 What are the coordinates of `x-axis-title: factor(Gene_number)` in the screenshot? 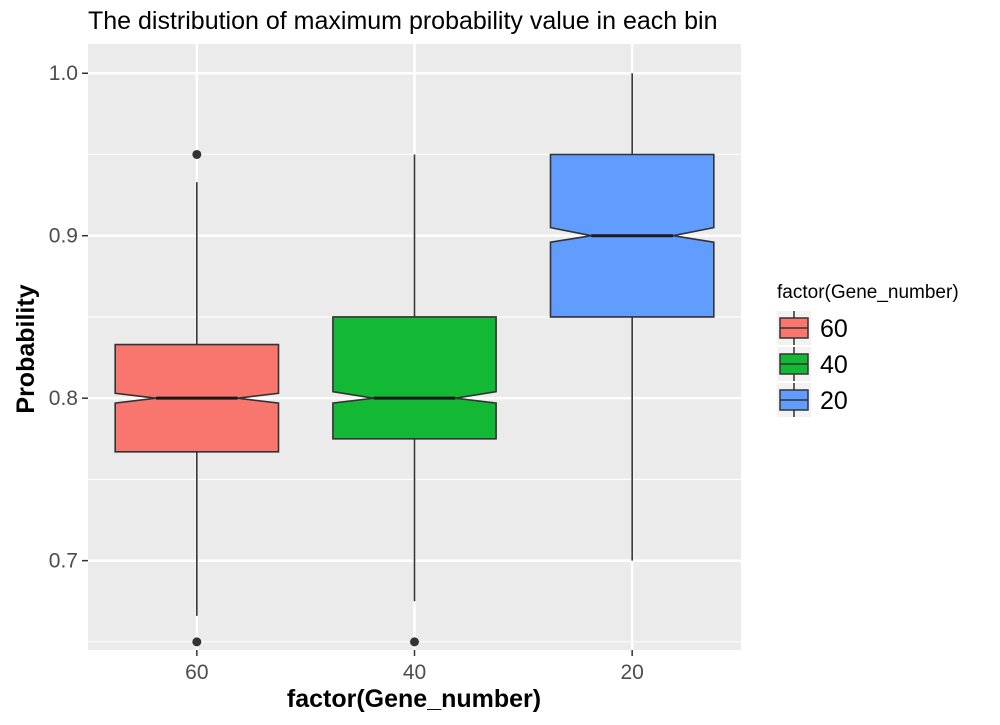 It's located at (414, 699).